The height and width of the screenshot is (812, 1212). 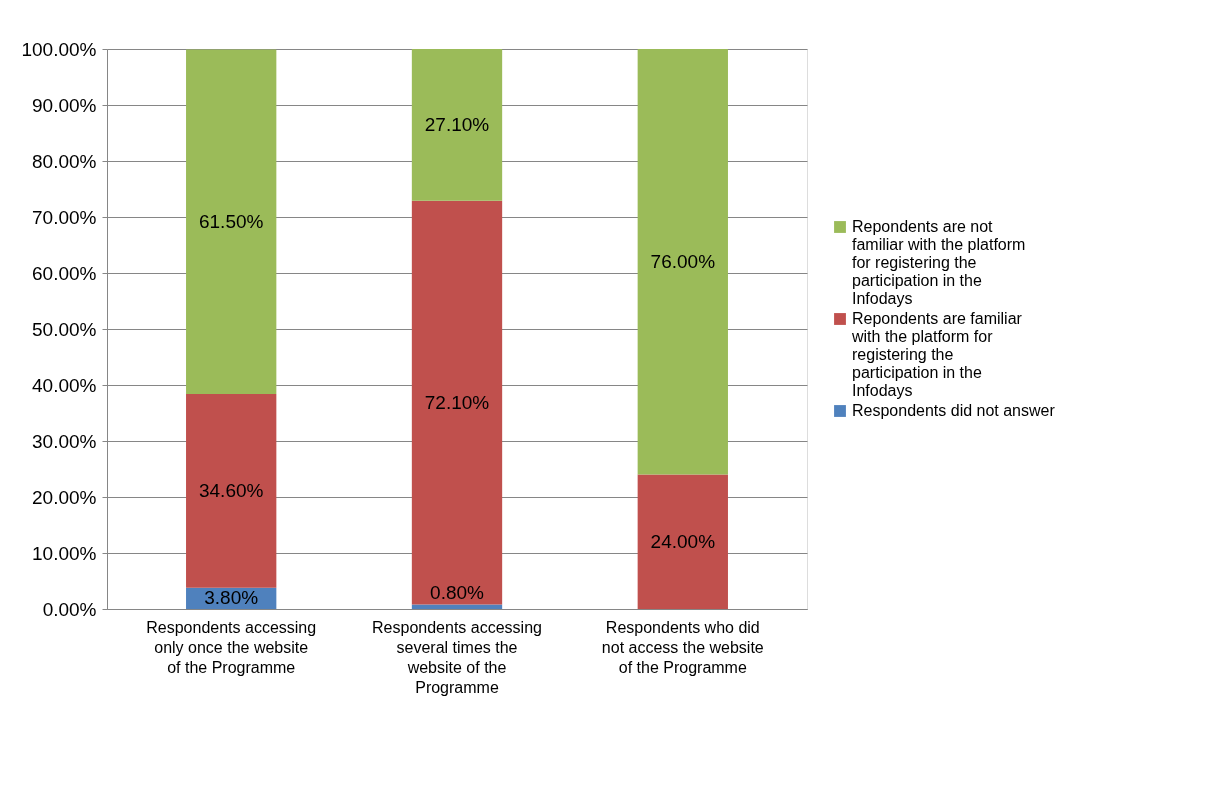 I want to click on data-label: 27.10%, so click(x=457, y=124).